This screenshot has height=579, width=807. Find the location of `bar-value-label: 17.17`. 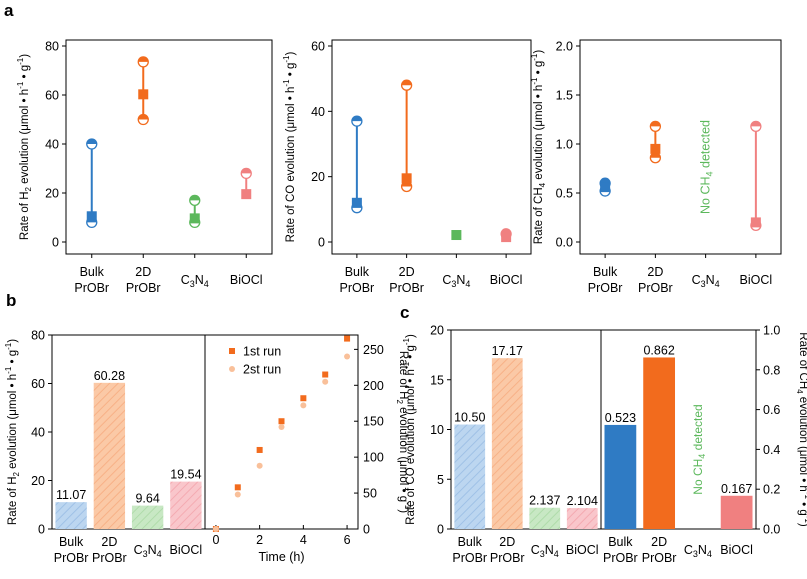

bar-value-label: 17.17 is located at coordinates (507, 351).